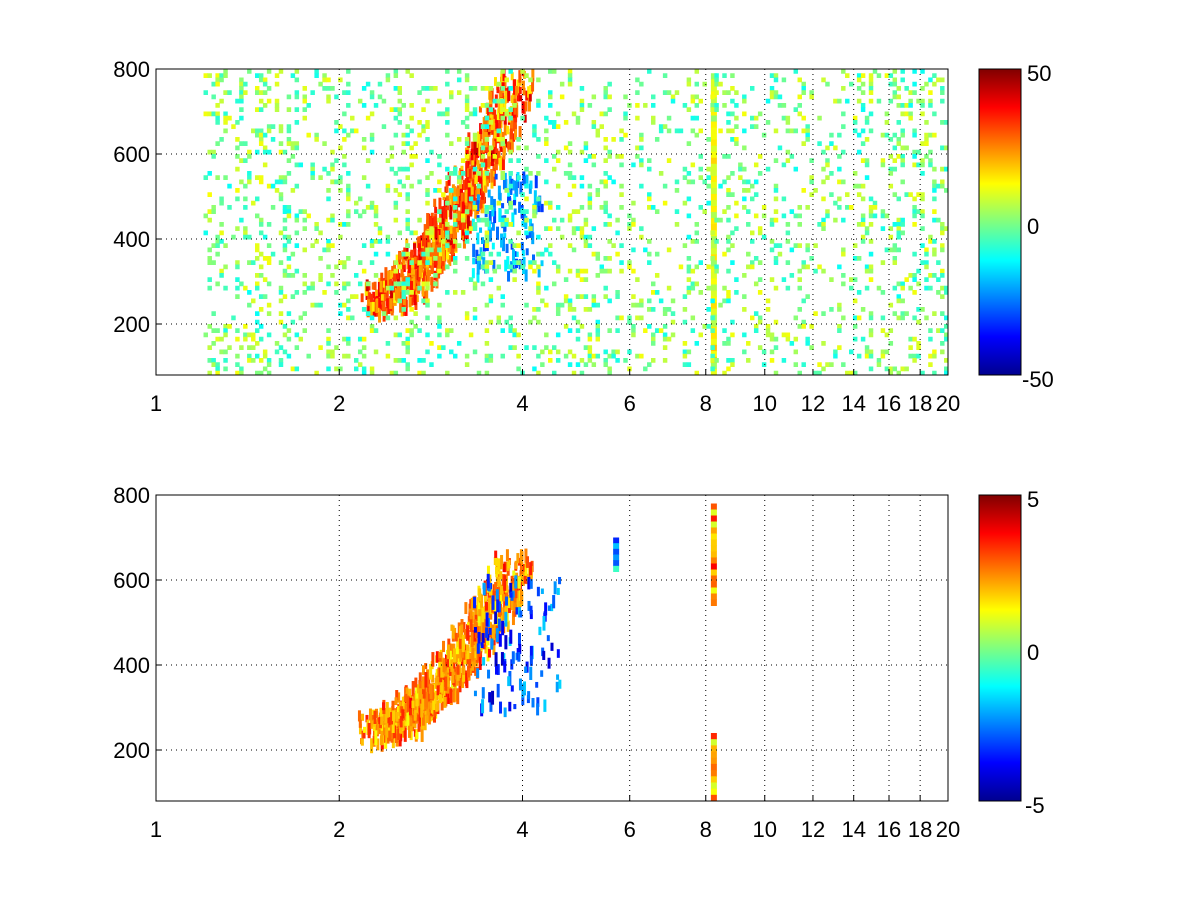 The image size is (1200, 900). What do you see at coordinates (713, 742) in the screenshot?
I see `bottom-column-3-cell` at bounding box center [713, 742].